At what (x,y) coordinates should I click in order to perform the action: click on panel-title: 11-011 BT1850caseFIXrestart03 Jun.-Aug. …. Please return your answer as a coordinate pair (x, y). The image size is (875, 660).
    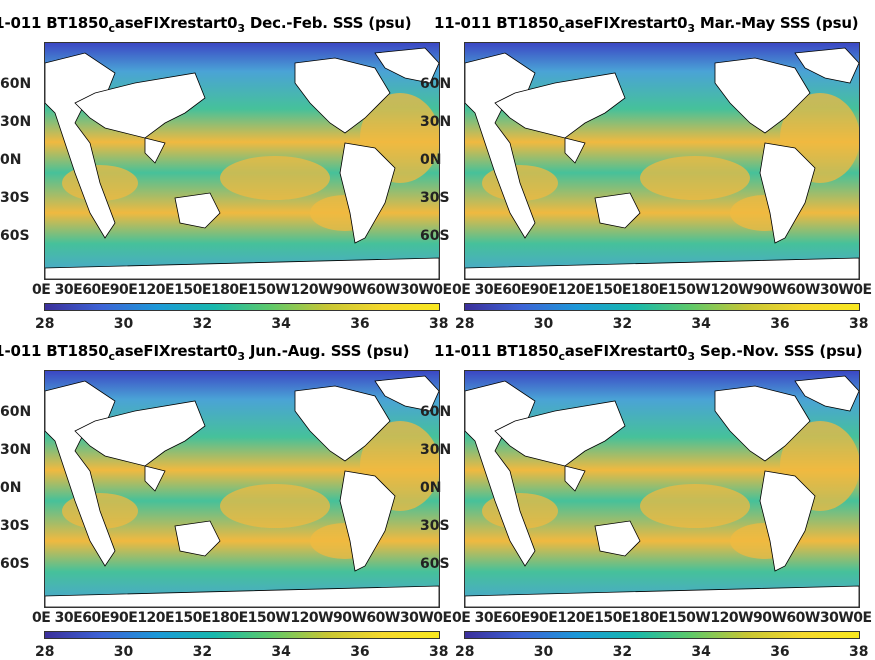
    Looking at the image, I should click on (205, 352).